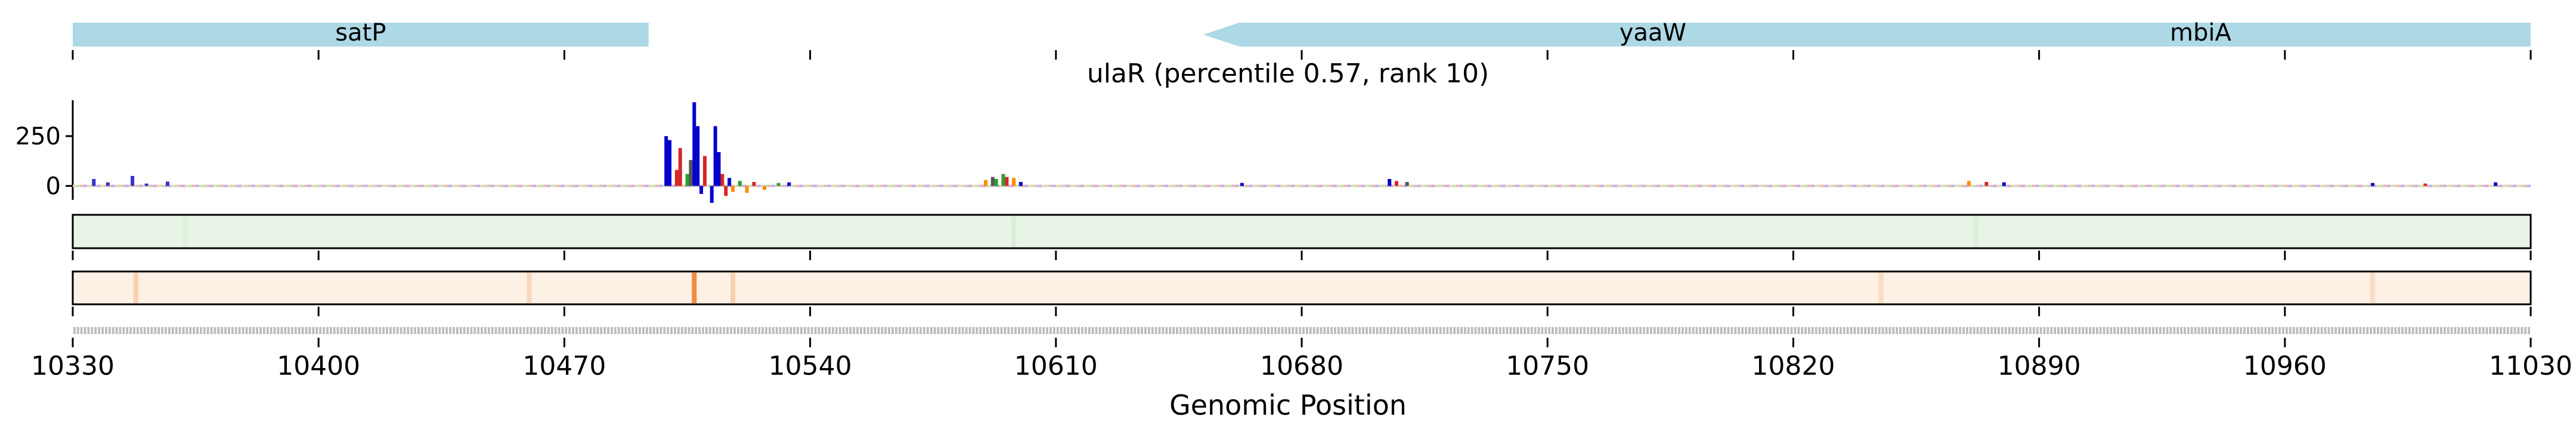  I want to click on orange-heatmap-frame, so click(1302, 288).